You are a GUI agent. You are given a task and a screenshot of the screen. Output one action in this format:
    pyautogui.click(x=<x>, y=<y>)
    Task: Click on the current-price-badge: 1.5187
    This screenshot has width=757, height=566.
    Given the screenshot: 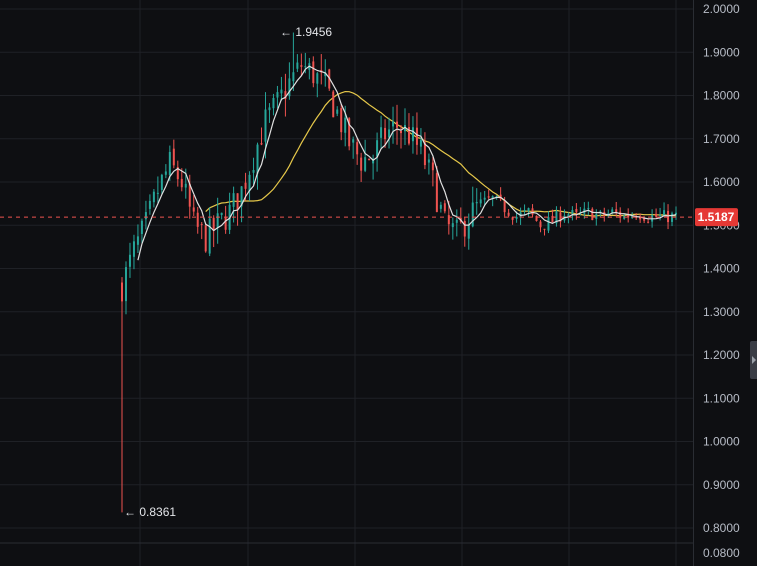 What is the action you would take?
    pyautogui.click(x=716, y=217)
    